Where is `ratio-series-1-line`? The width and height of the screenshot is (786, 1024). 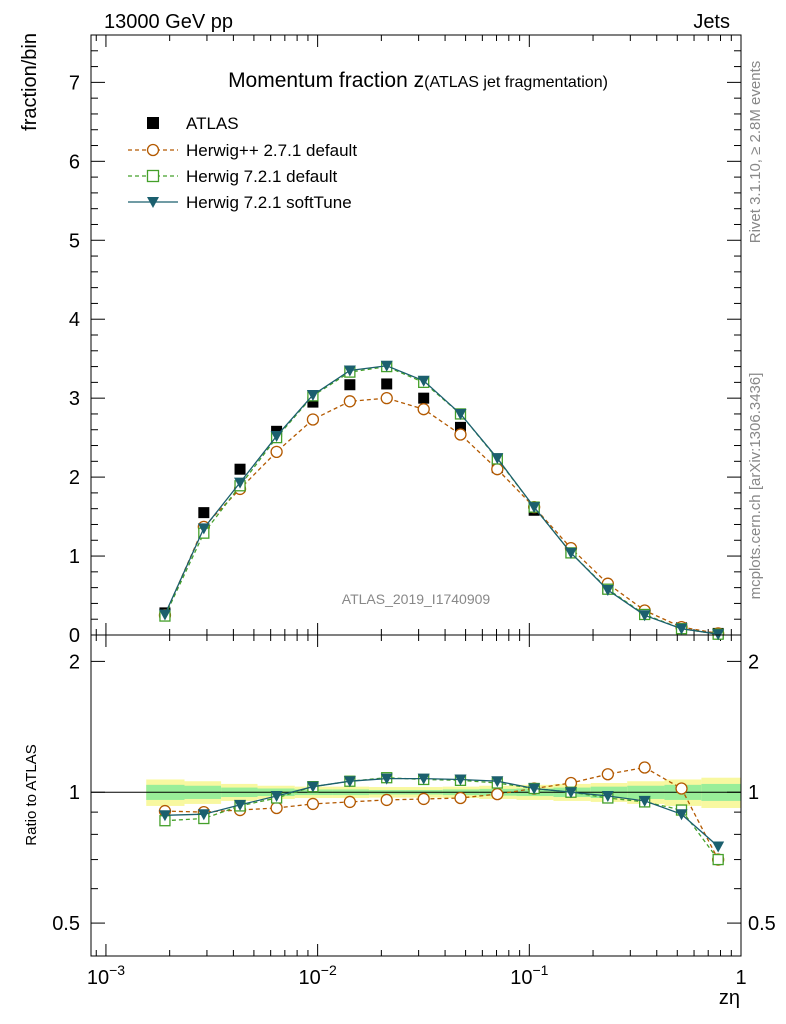 ratio-series-1-line is located at coordinates (441, 818).